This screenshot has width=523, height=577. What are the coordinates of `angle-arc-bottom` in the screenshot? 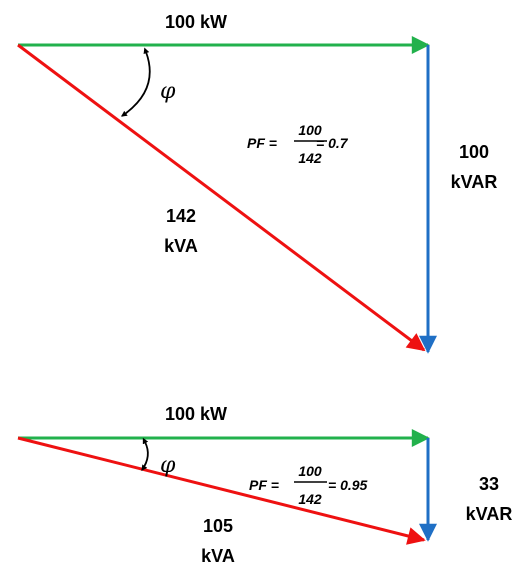 It's located at (145, 454).